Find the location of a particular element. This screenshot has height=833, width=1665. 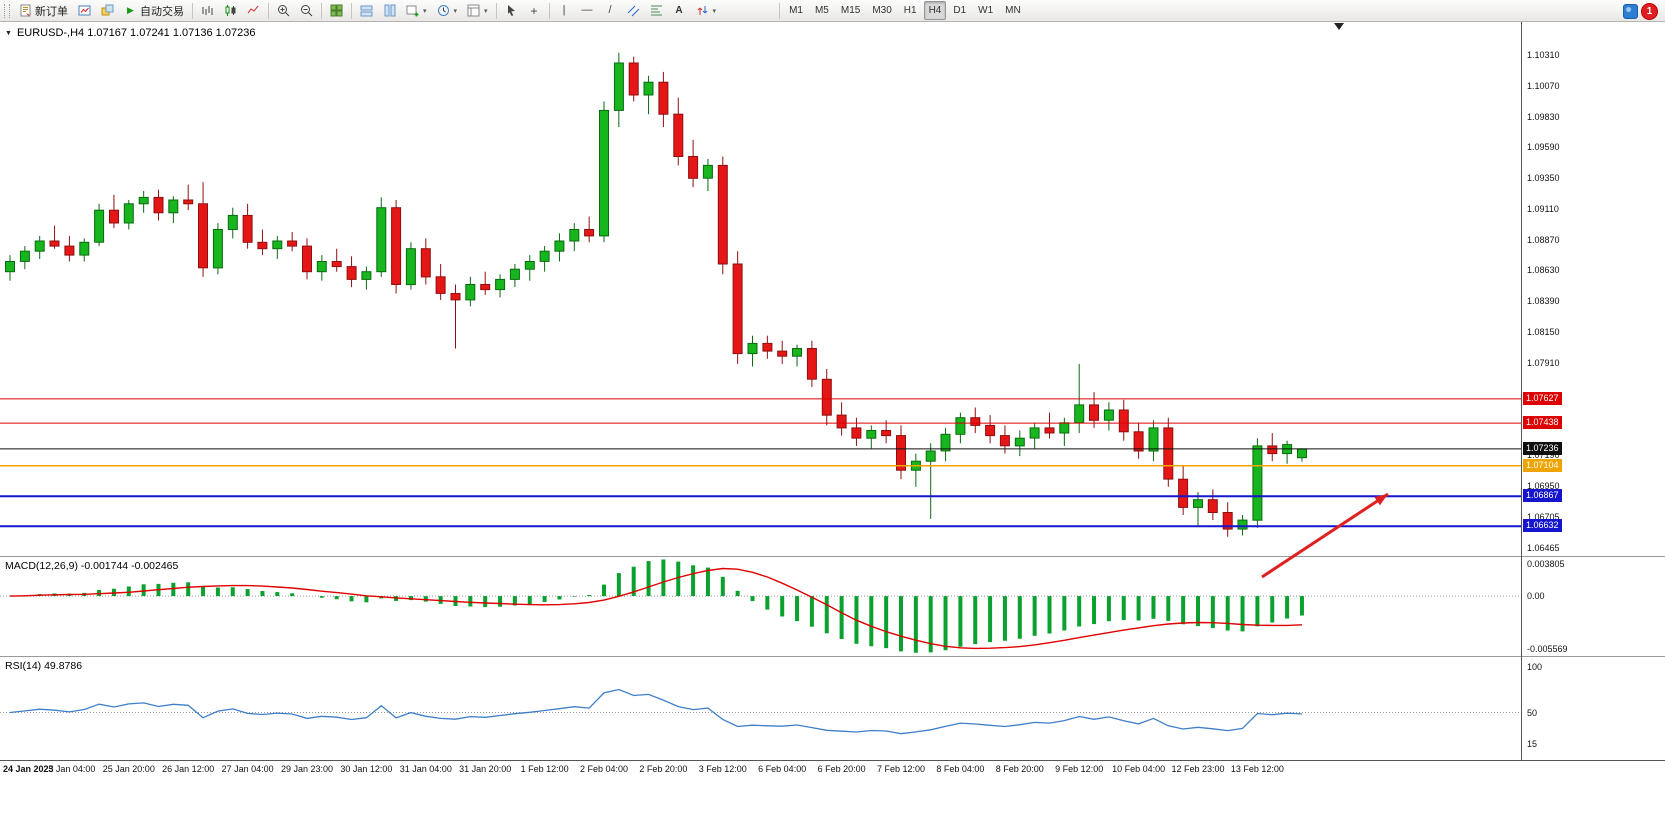

new-order-button: 新订单 is located at coordinates (43, 10).